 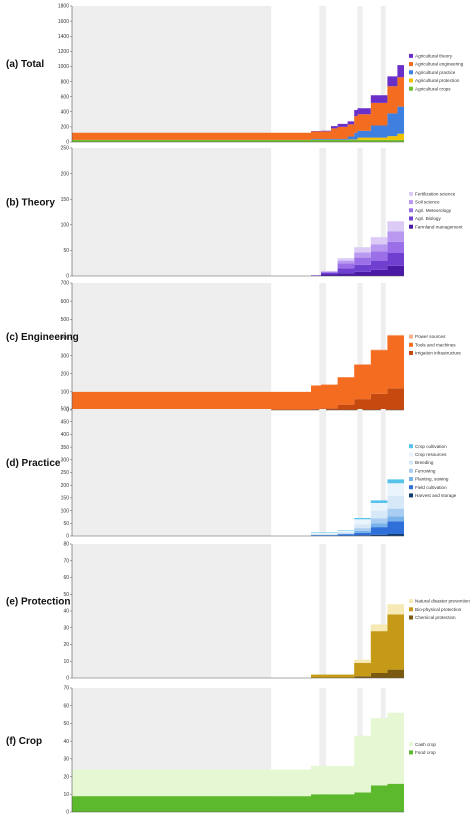 I want to click on legend-label: Fertilization science, so click(x=435, y=194).